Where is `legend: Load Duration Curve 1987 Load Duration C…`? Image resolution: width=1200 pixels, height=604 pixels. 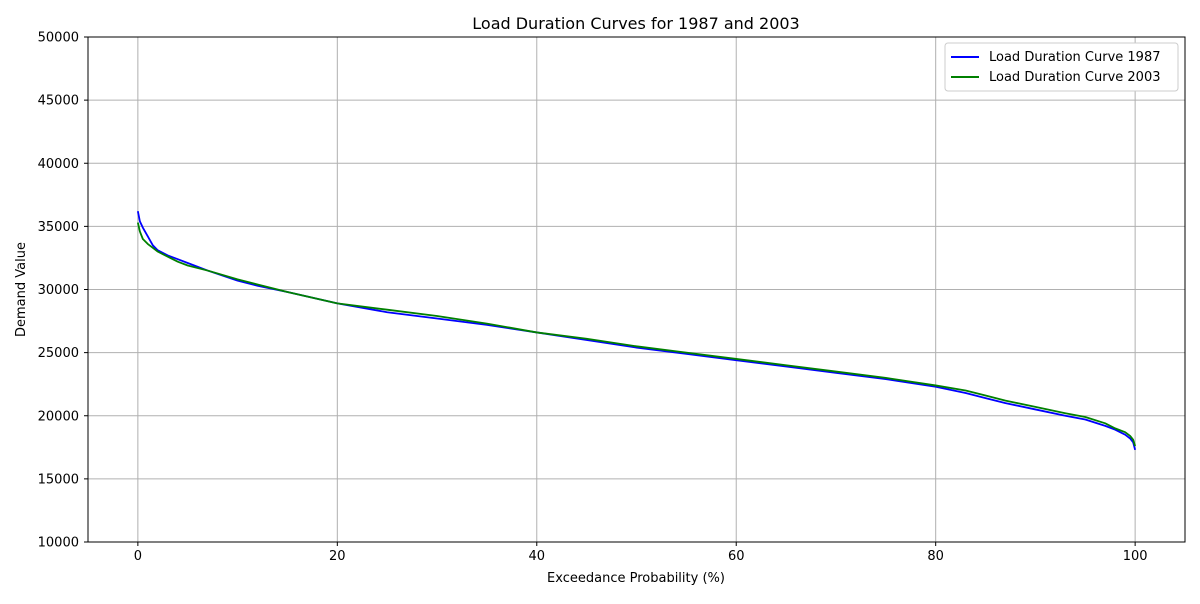
legend: Load Duration Curve 1987 Load Duration C… is located at coordinates (1061, 67).